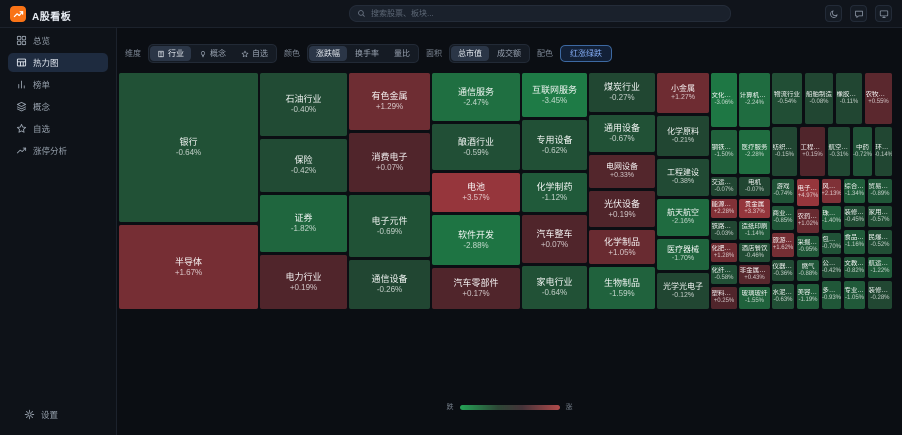  I want to click on toolbar-option-总市值: 总市值, so click(470, 53).